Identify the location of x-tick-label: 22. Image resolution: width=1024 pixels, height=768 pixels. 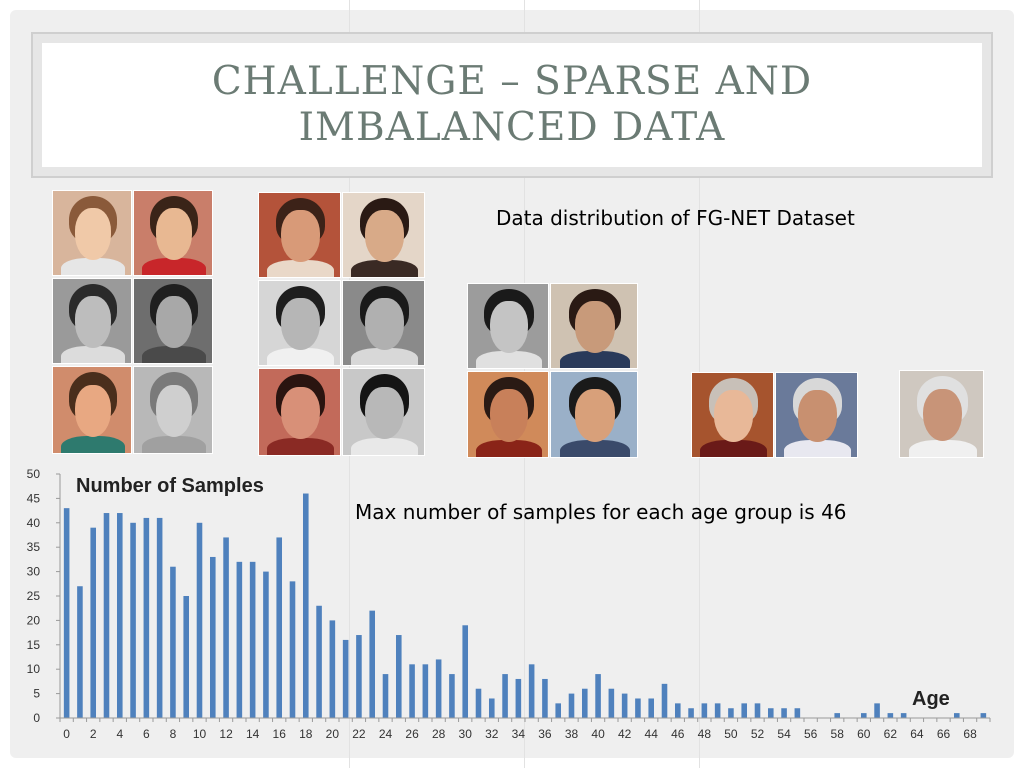
(359, 734).